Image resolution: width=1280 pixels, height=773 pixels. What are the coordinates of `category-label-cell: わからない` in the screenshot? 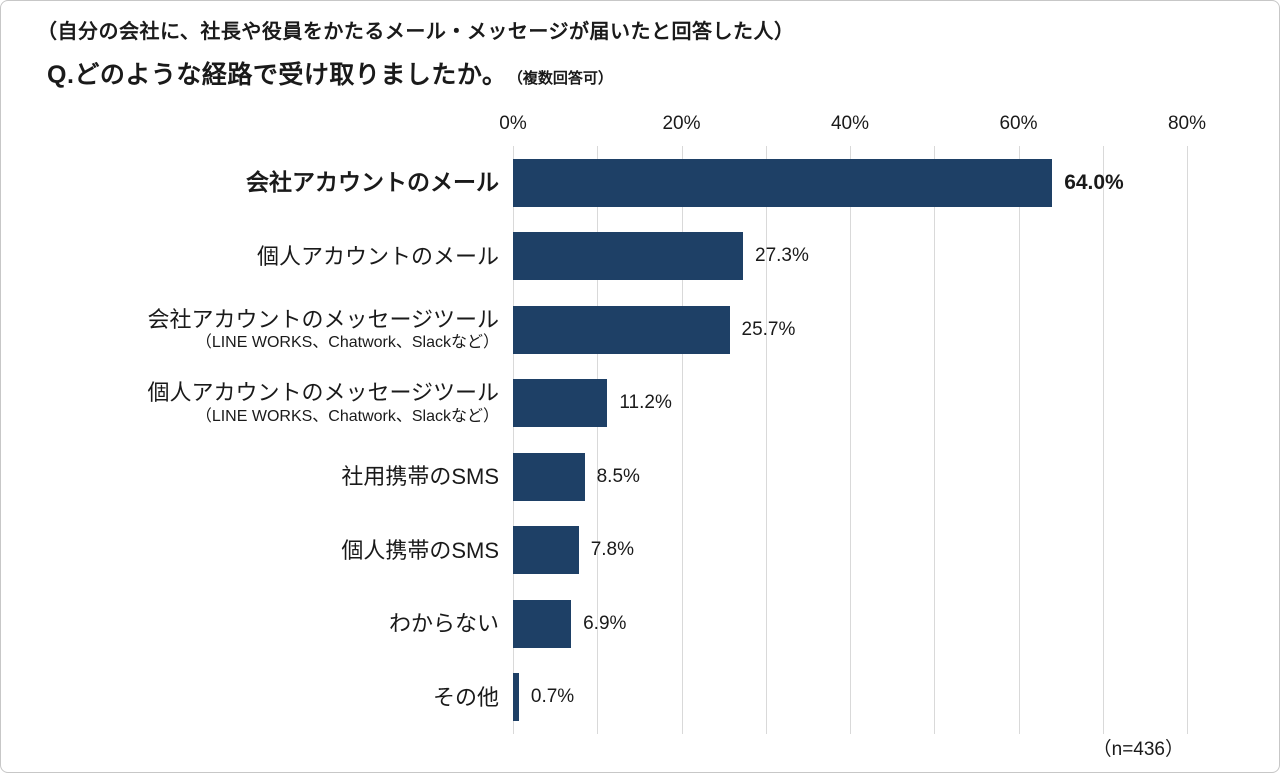 It's located at (257, 624).